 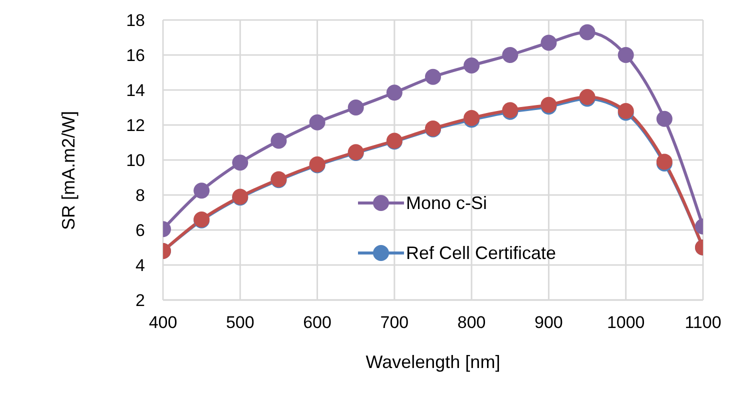 What do you see at coordinates (135, 160) in the screenshot?
I see `y-tick-label: 10` at bounding box center [135, 160].